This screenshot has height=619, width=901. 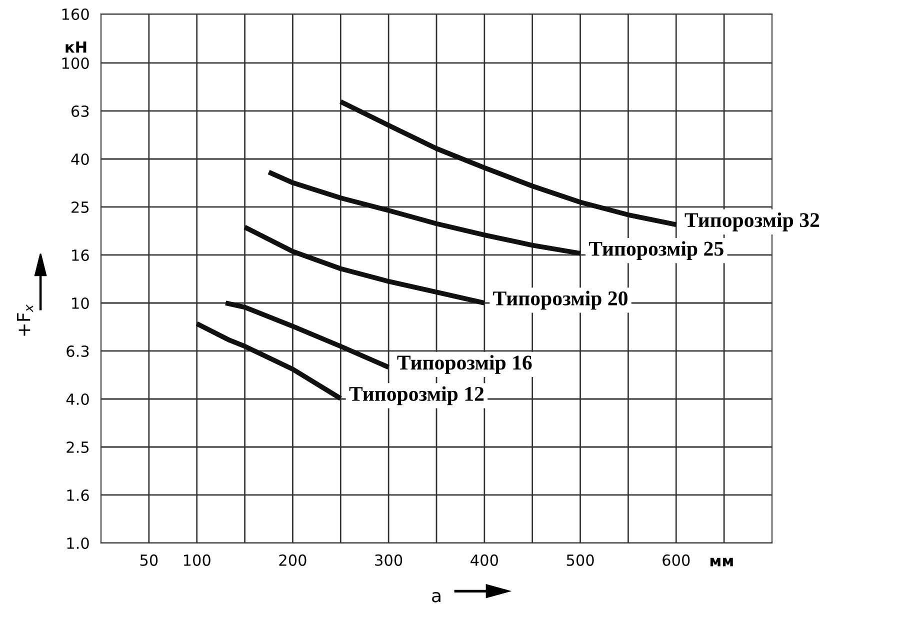 What do you see at coordinates (464, 364) in the screenshot?
I see `series-label: Типорозмір 16` at bounding box center [464, 364].